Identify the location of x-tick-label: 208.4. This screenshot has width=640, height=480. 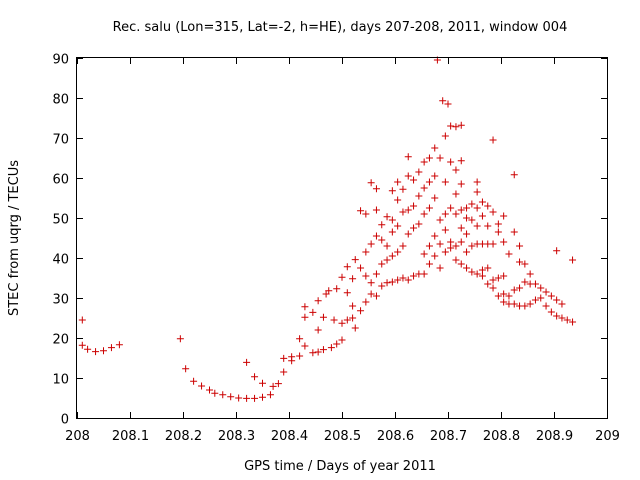
(289, 436).